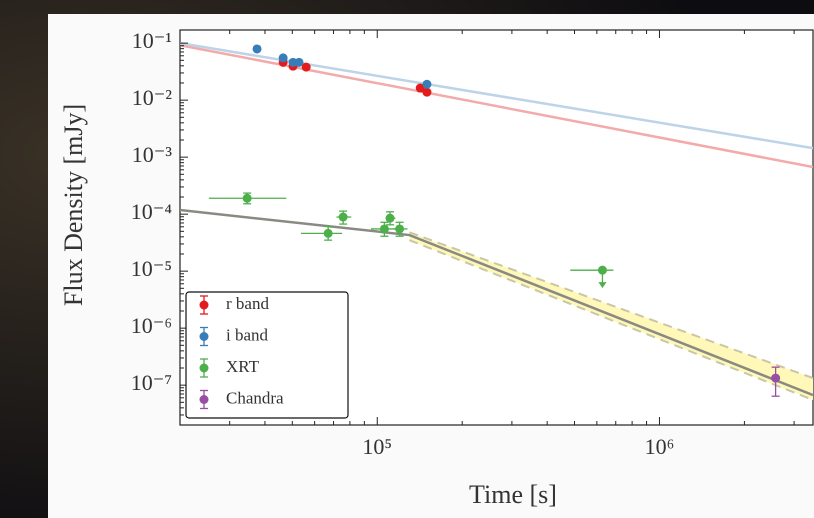  What do you see at coordinates (243, 366) in the screenshot?
I see `legend-label: XRT` at bounding box center [243, 366].